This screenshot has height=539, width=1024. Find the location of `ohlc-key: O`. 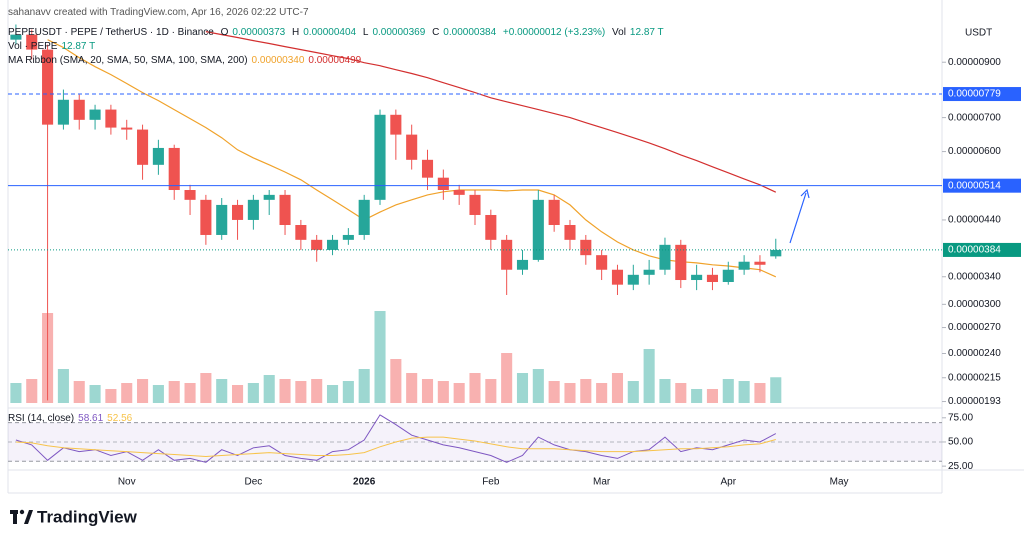

ohlc-key: O is located at coordinates (224, 32).